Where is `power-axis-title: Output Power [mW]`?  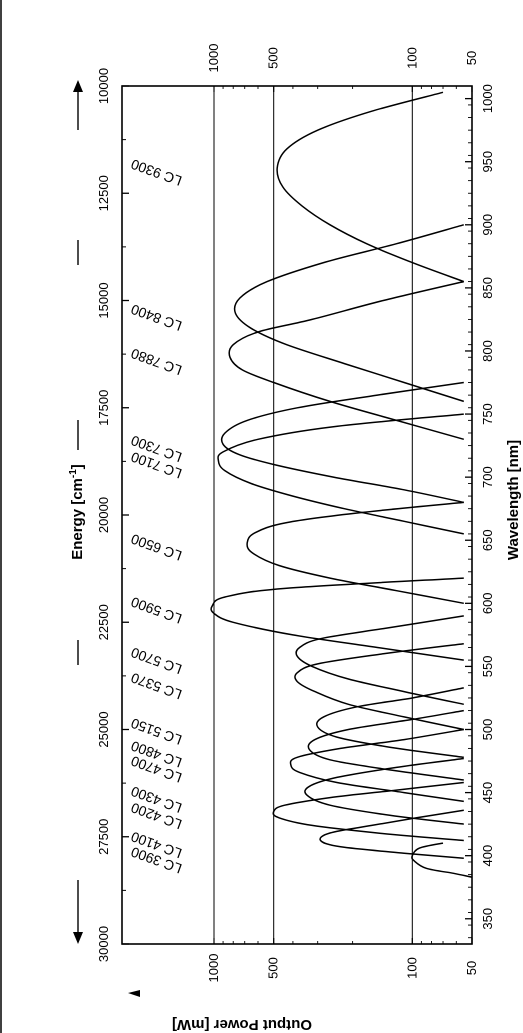 power-axis-title: Output Power [mW] is located at coordinates (242, 1024).